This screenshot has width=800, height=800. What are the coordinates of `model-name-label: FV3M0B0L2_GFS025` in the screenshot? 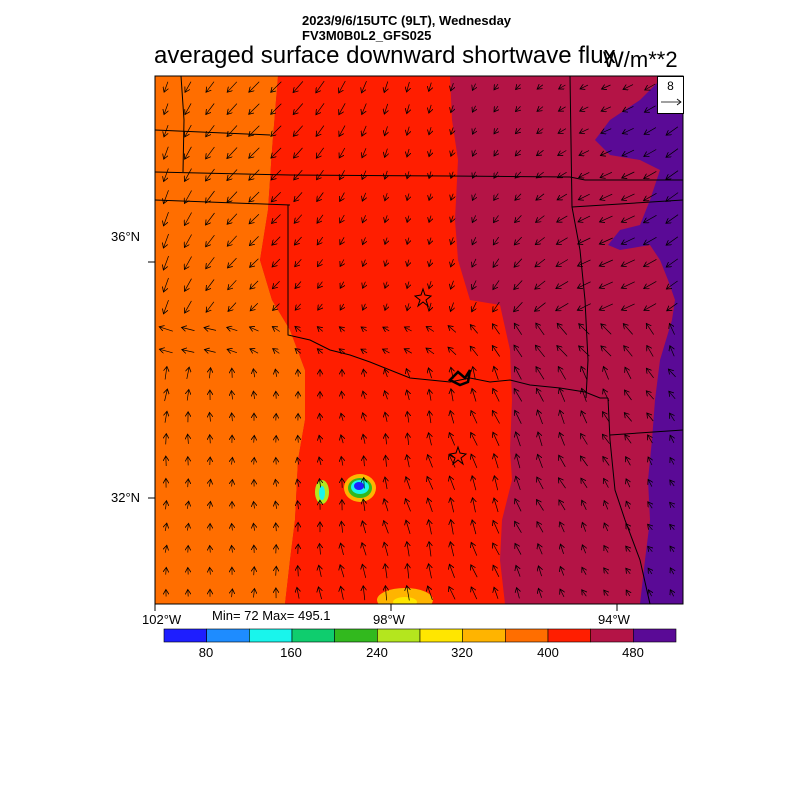 It's located at (367, 35).